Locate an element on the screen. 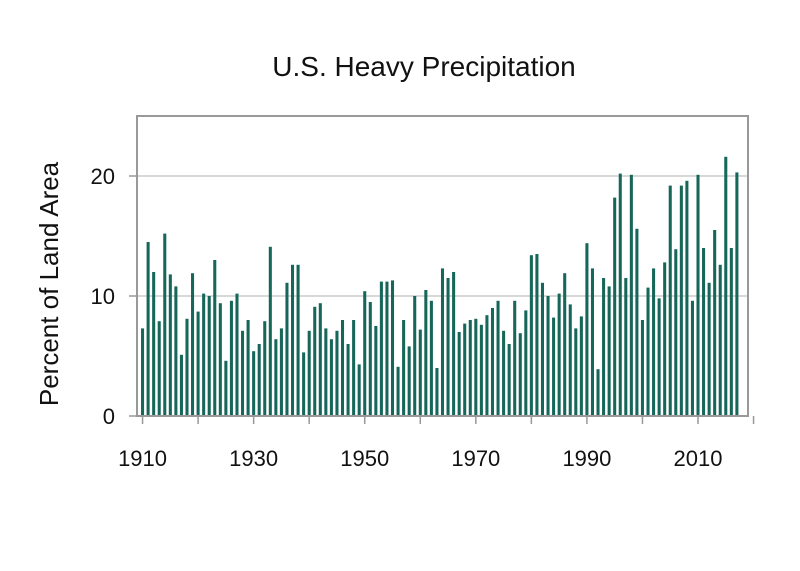  bar-2006 is located at coordinates (676, 332).